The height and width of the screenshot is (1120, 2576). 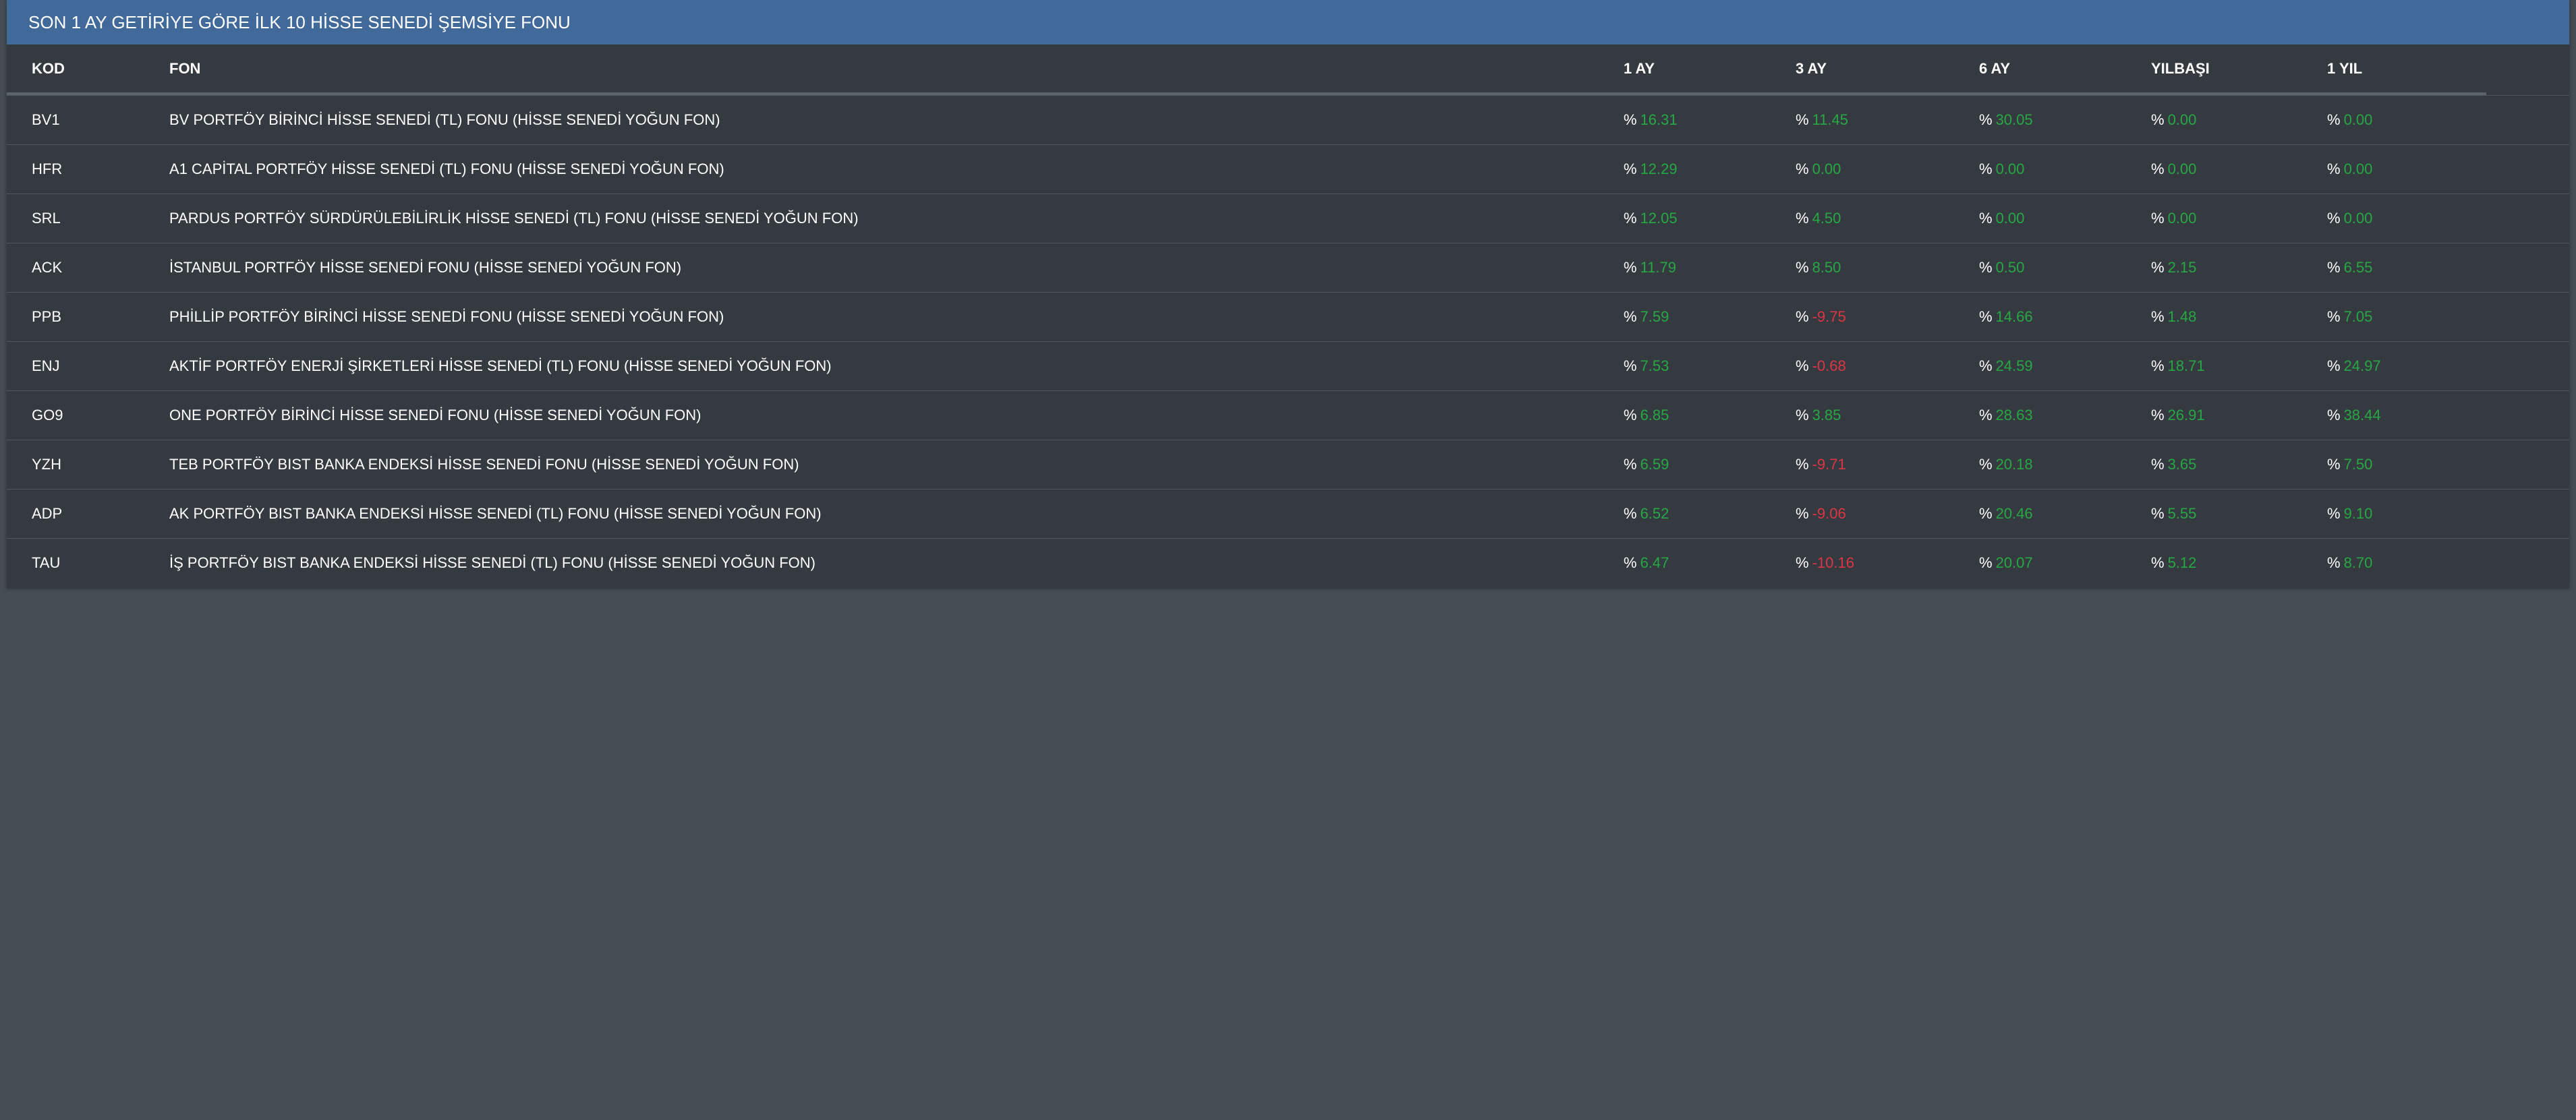 What do you see at coordinates (2014, 464) in the screenshot?
I see `return-value: 20.18` at bounding box center [2014, 464].